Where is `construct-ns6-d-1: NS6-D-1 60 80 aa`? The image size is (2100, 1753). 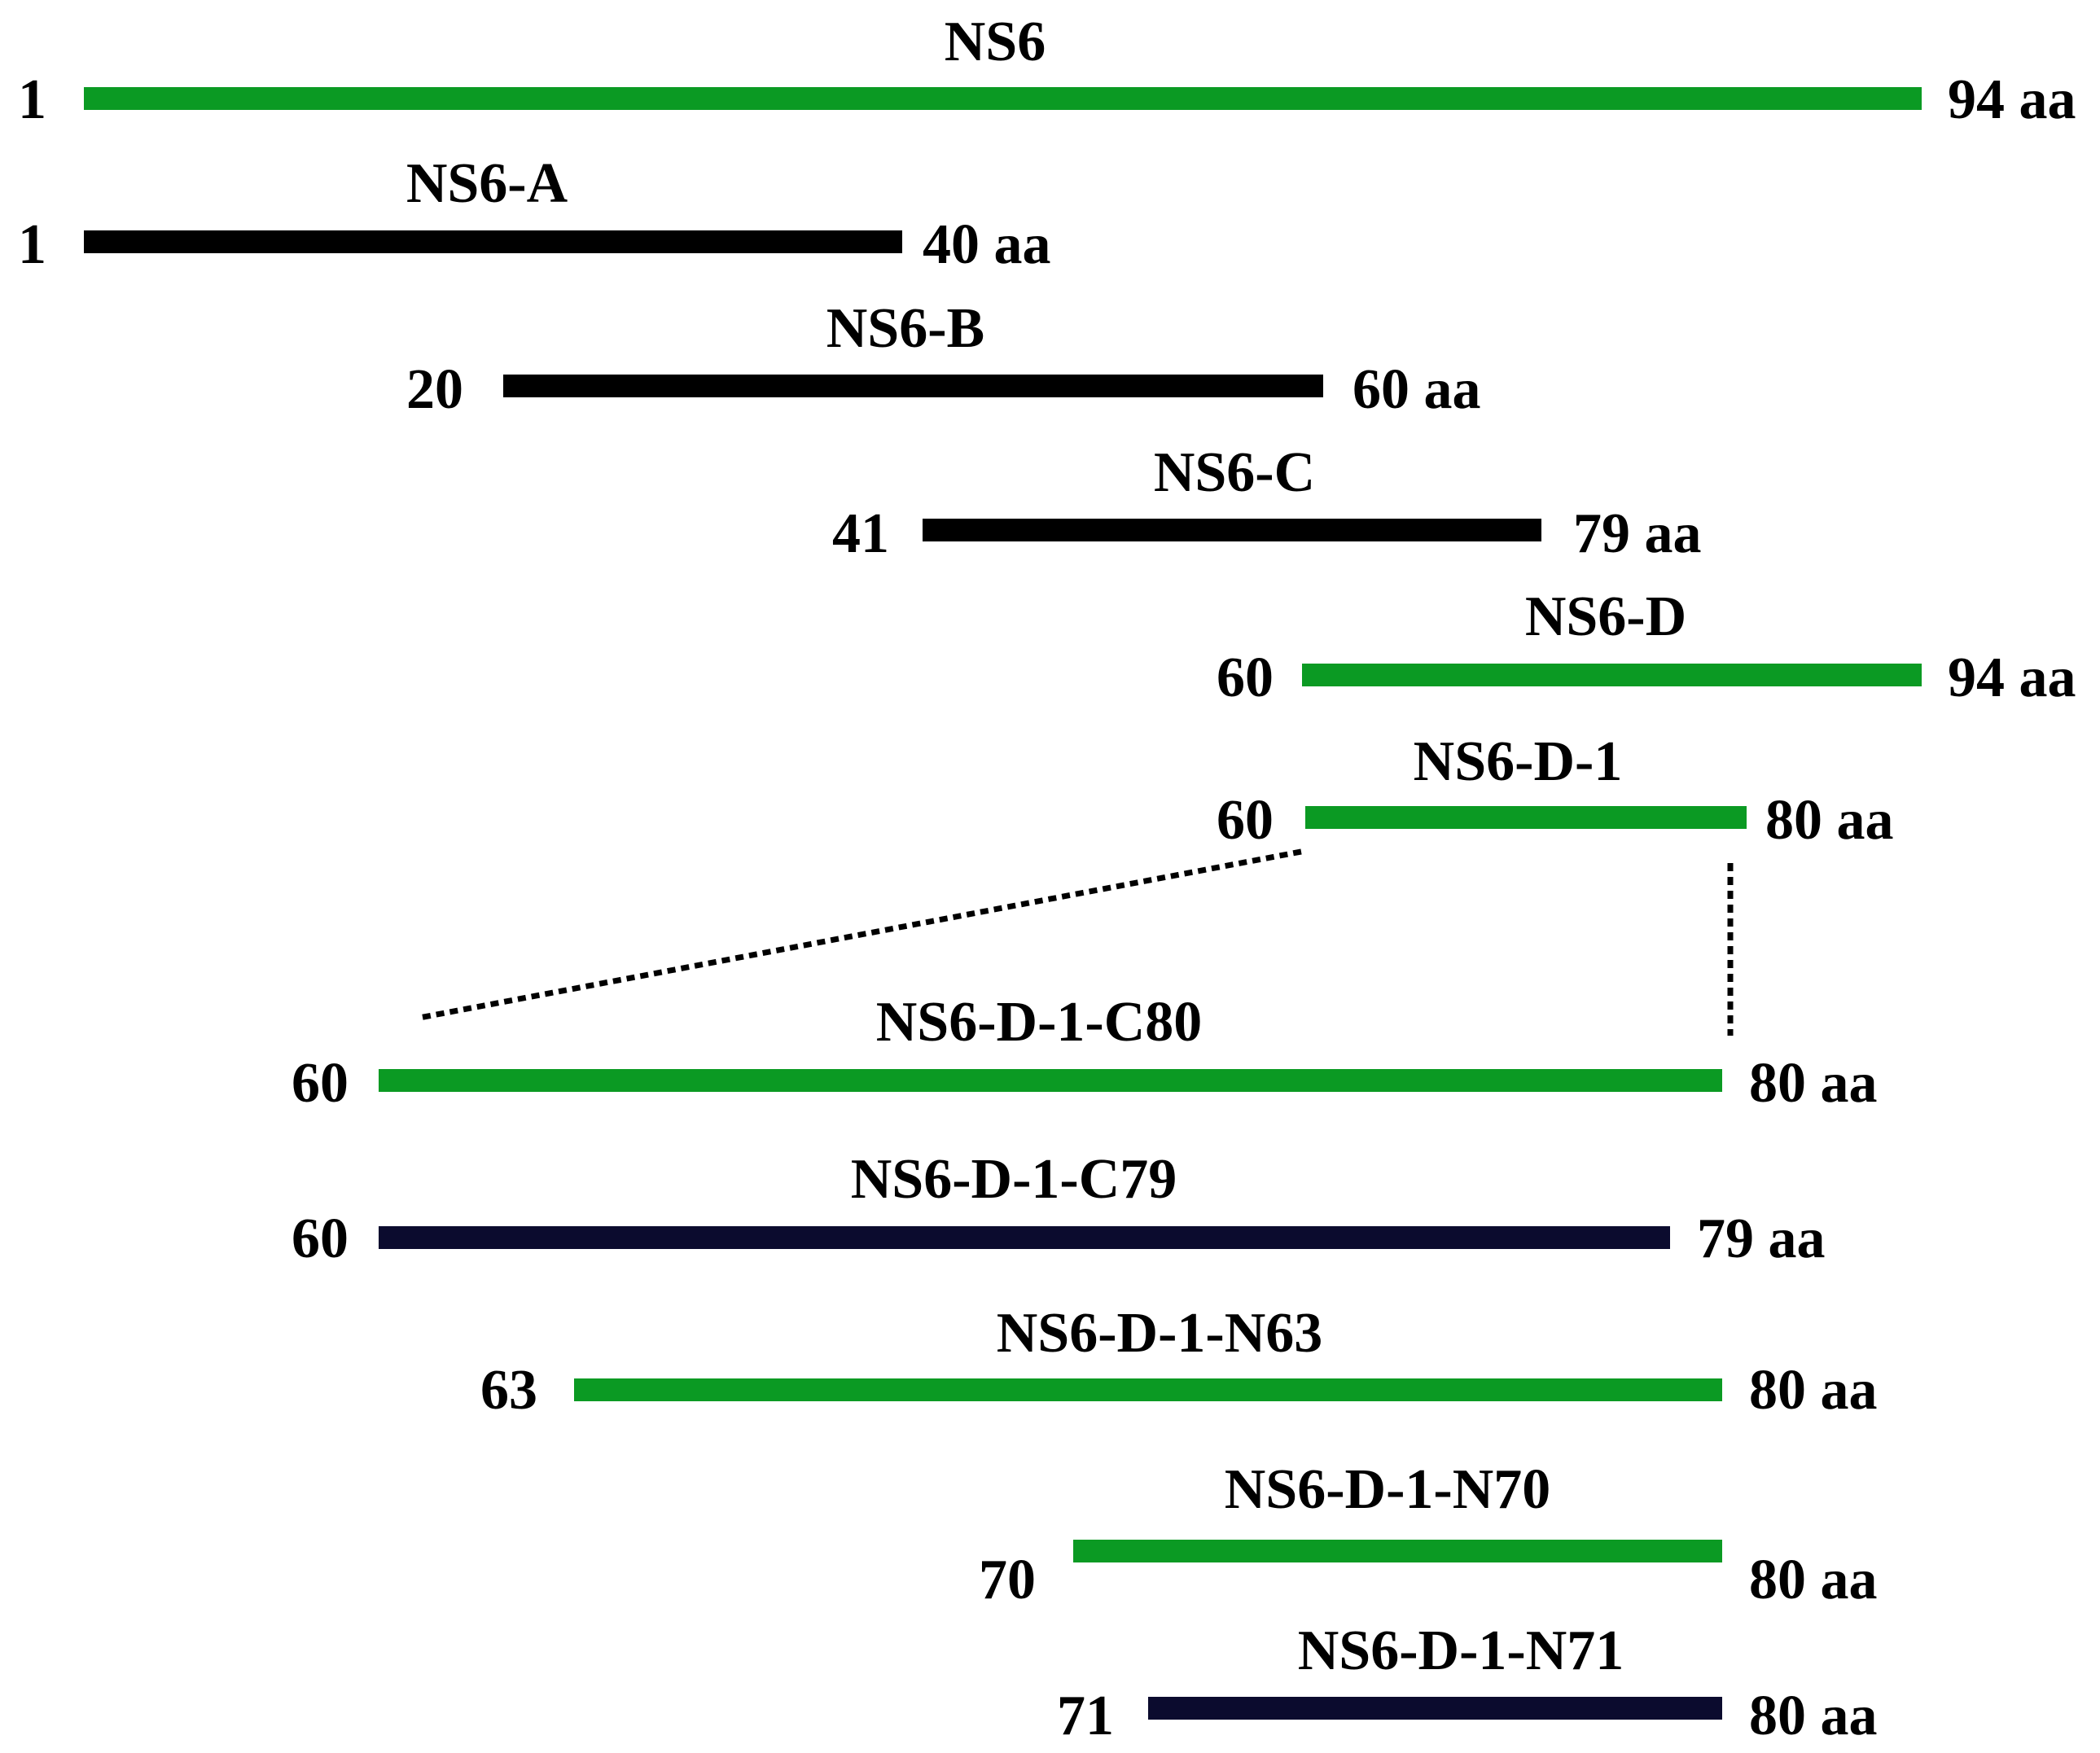
construct-ns6-d-1: NS6-D-1 60 80 aa is located at coordinates (1555, 791).